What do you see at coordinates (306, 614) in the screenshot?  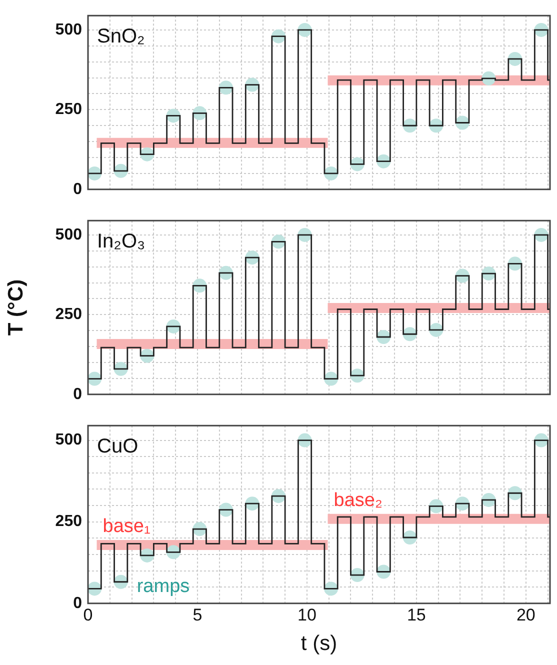 I see `x-tick-label: 10` at bounding box center [306, 614].